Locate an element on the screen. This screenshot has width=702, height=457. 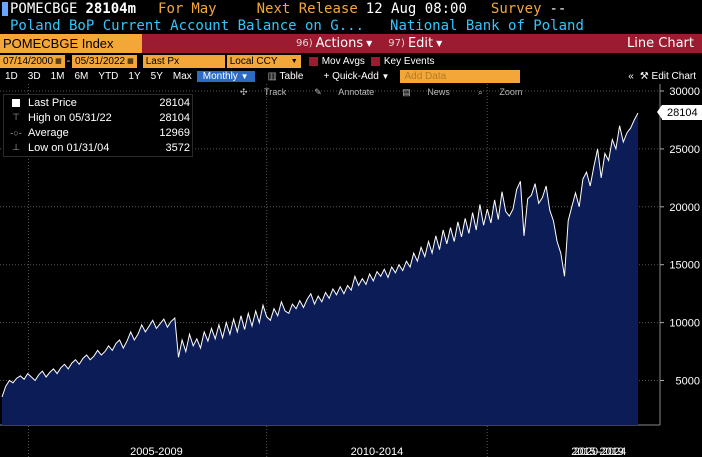
period-1m: 1M is located at coordinates (57, 76).